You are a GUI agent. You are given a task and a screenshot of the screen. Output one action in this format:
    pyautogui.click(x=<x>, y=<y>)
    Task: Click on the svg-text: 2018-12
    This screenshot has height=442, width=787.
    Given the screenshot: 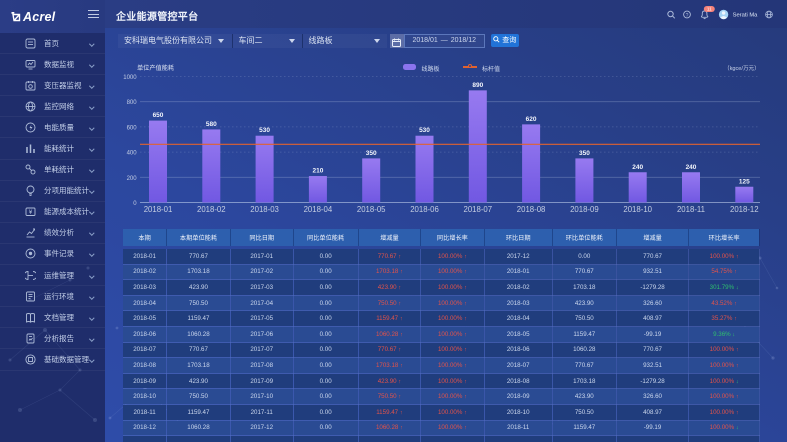 What is the action you would take?
    pyautogui.click(x=744, y=209)
    